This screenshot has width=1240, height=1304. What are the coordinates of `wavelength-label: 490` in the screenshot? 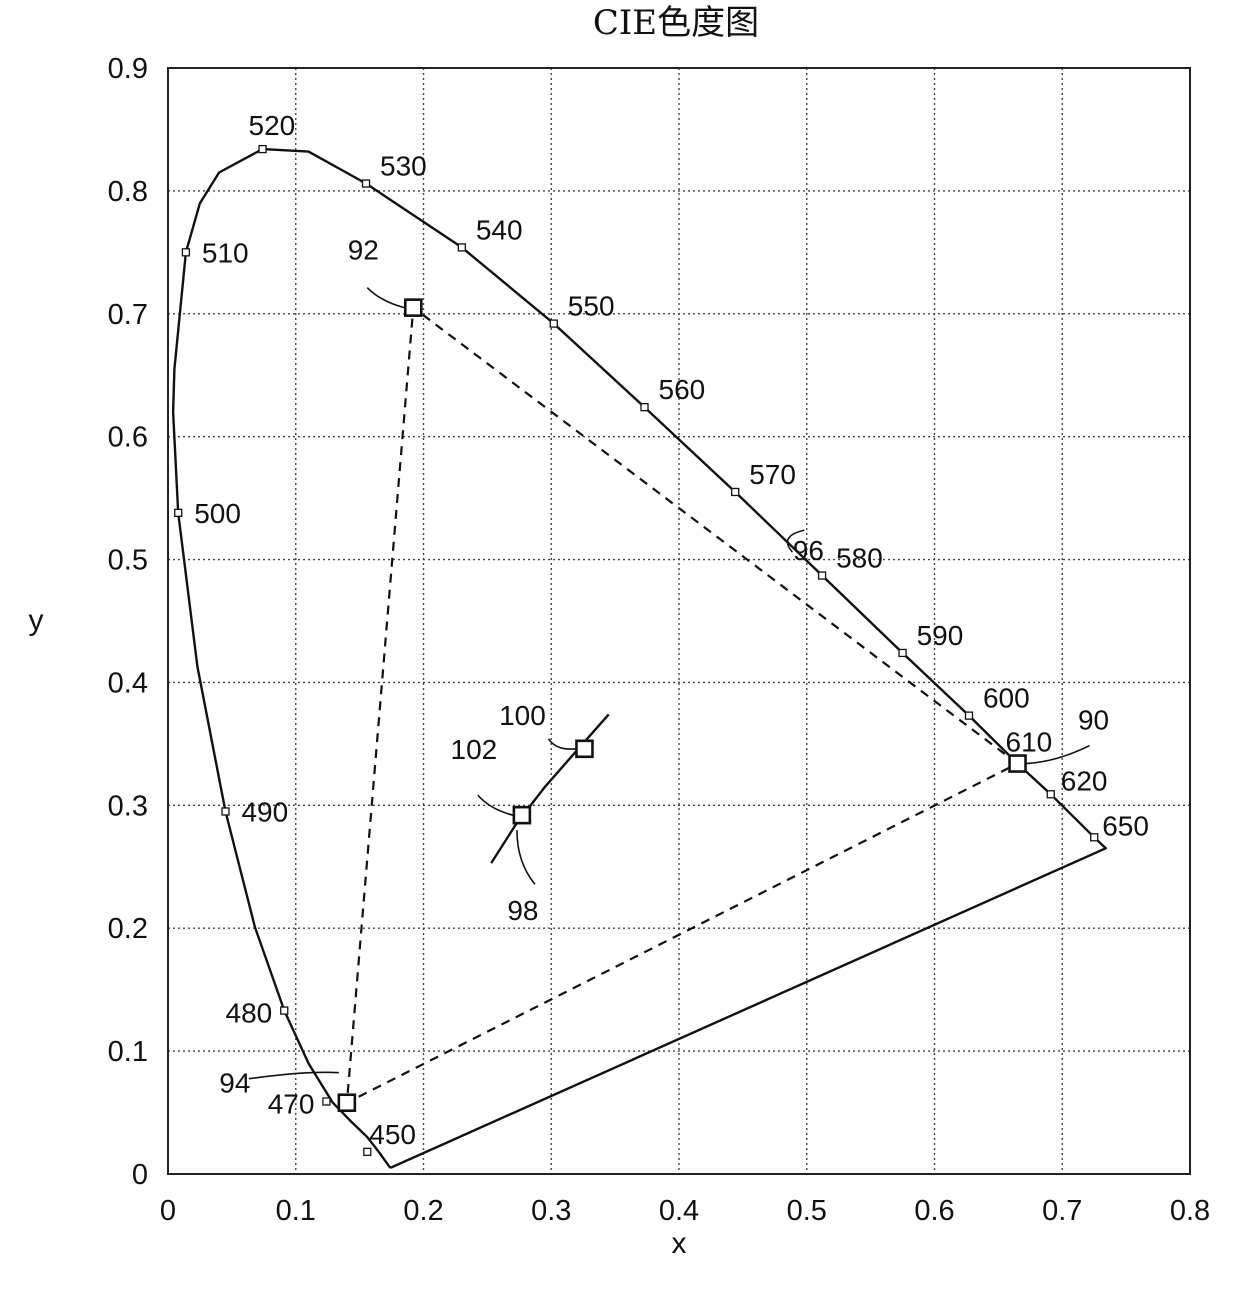 It's located at (264, 811).